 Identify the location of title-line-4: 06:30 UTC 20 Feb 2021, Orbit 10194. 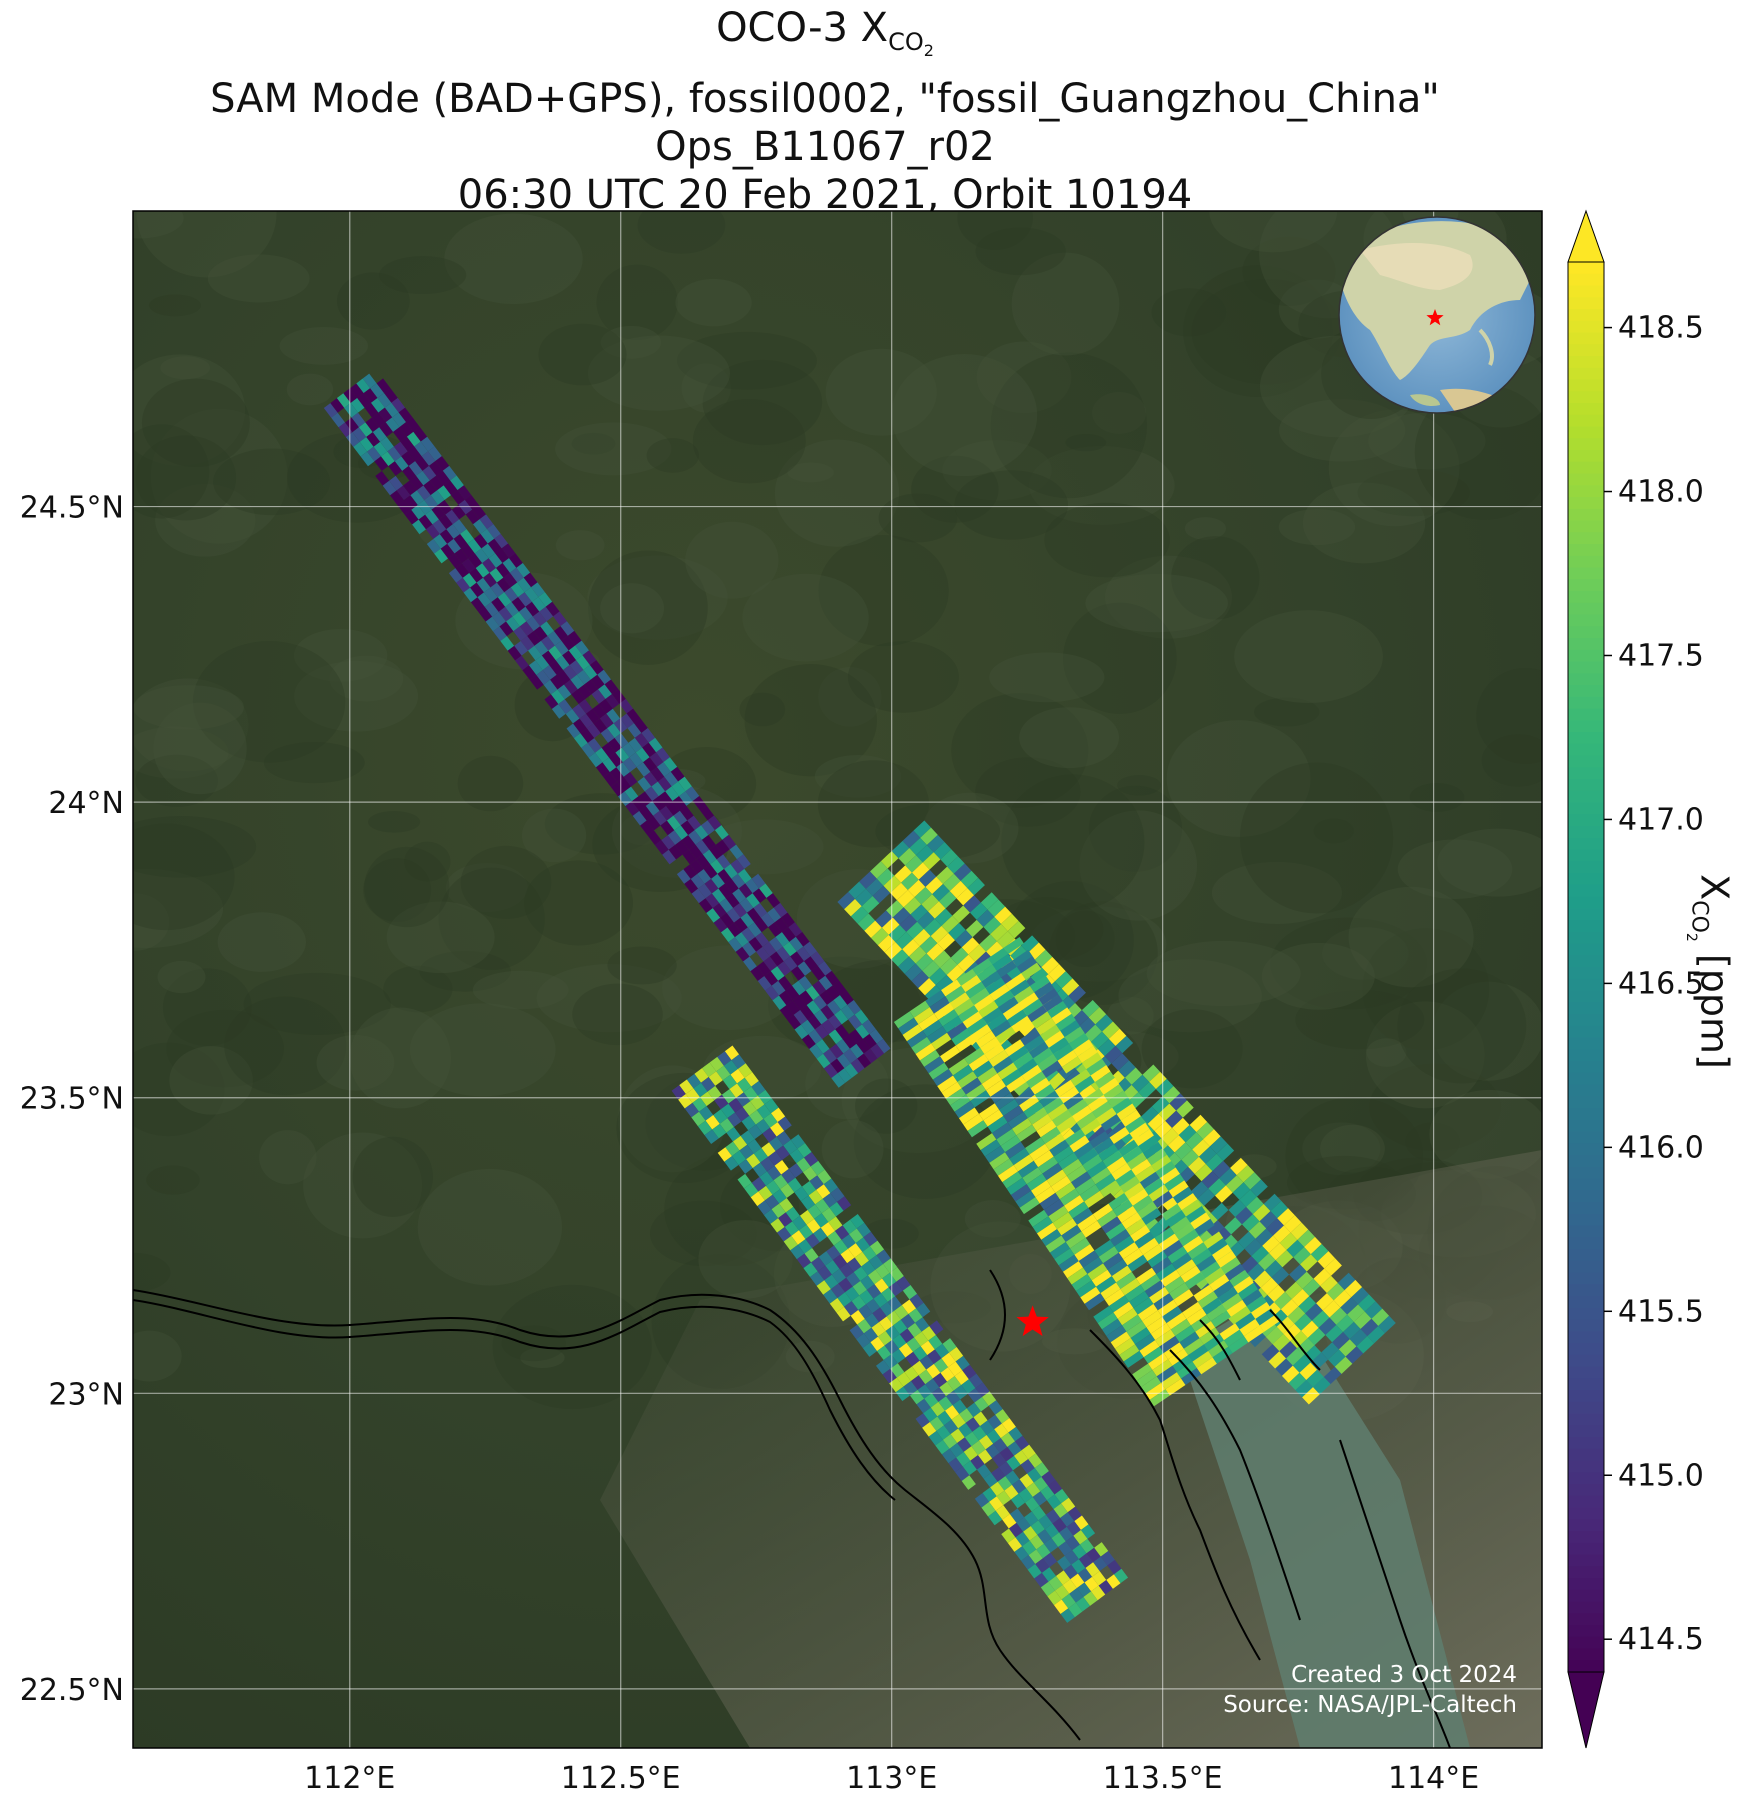
(825, 194).